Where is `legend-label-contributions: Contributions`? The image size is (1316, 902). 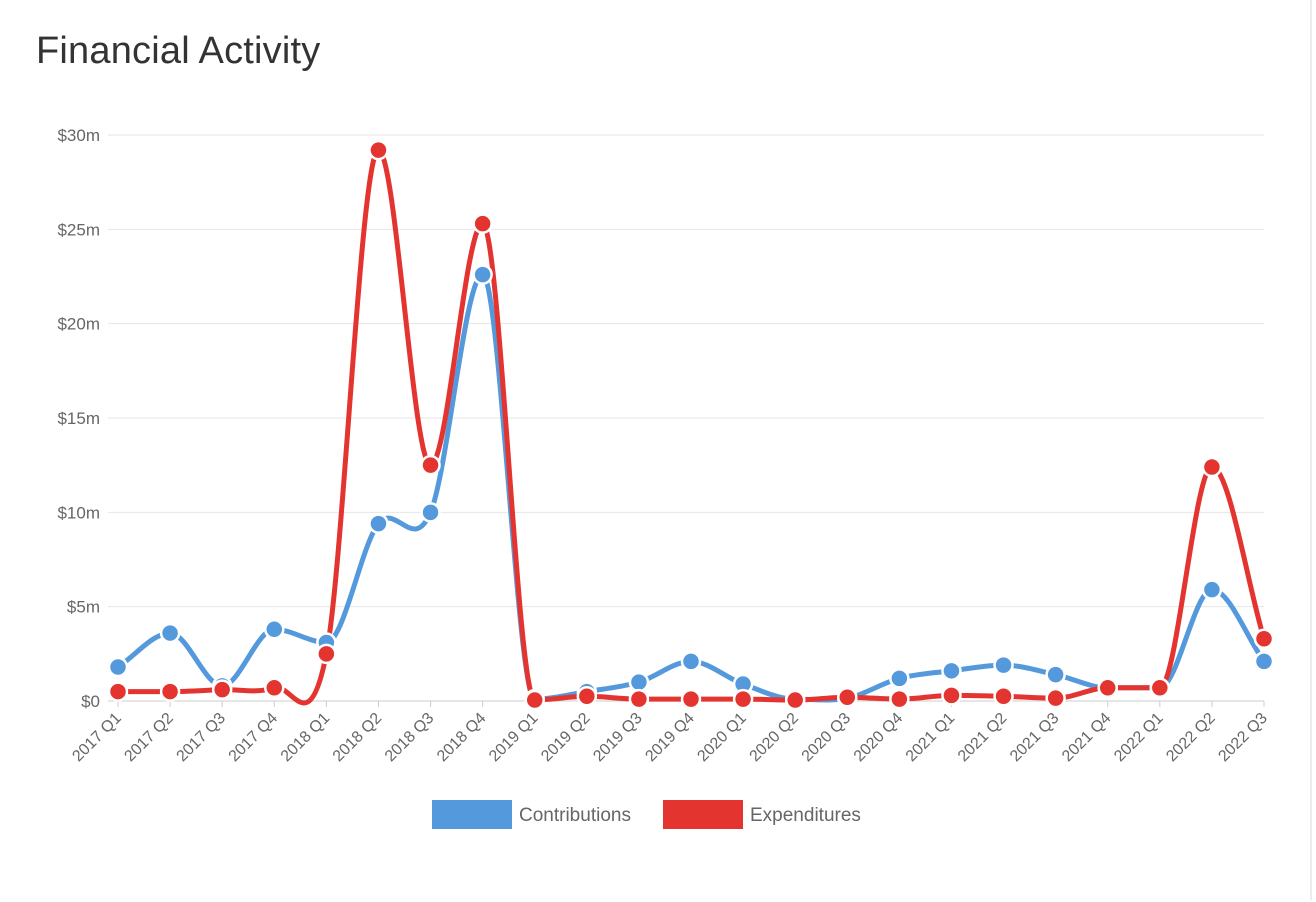 legend-label-contributions: Contributions is located at coordinates (575, 815).